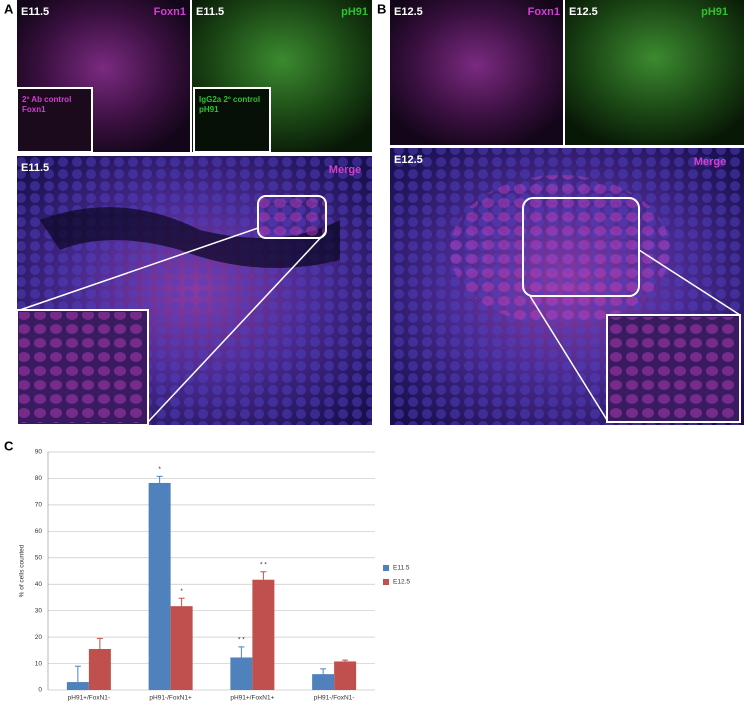 The width and height of the screenshot is (744, 704). Describe the element at coordinates (46, 99) in the screenshot. I see `inset-label: 2º Ab control` at that location.